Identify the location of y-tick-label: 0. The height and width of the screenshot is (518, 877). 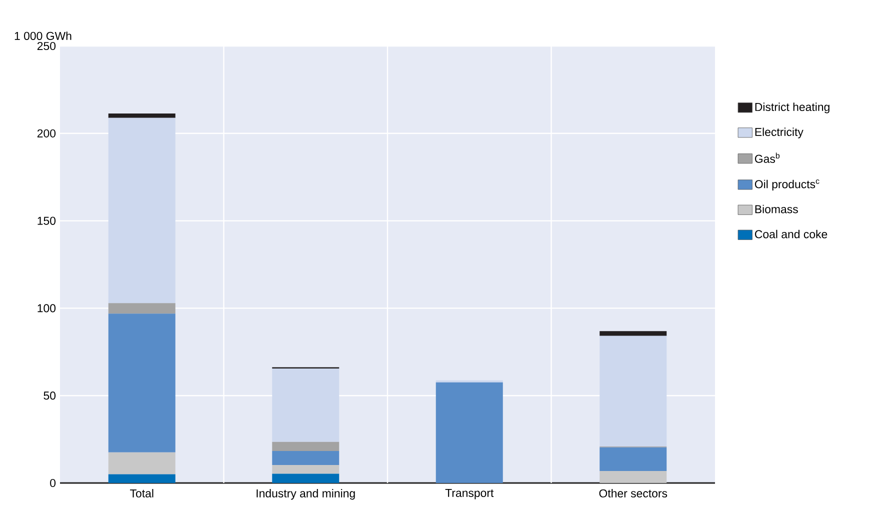
(53, 483).